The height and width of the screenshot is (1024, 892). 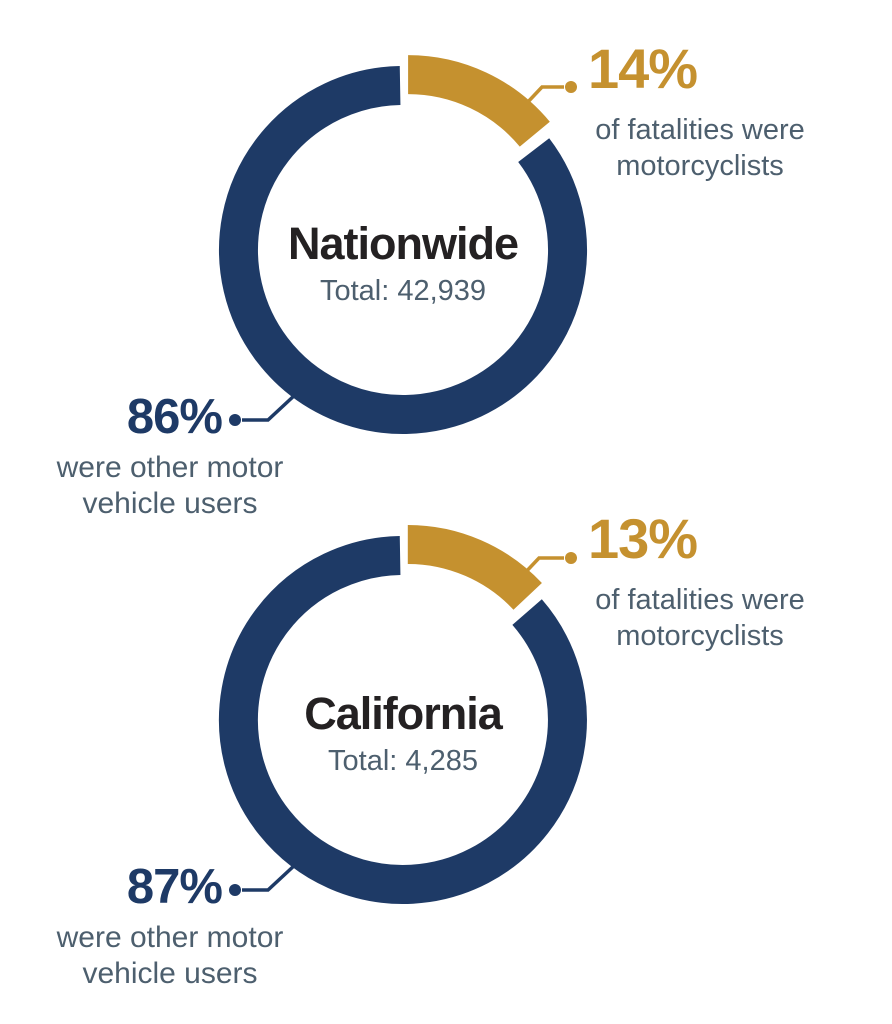 I want to click on other-users-percentage-label: 87%, so click(x=174, y=887).